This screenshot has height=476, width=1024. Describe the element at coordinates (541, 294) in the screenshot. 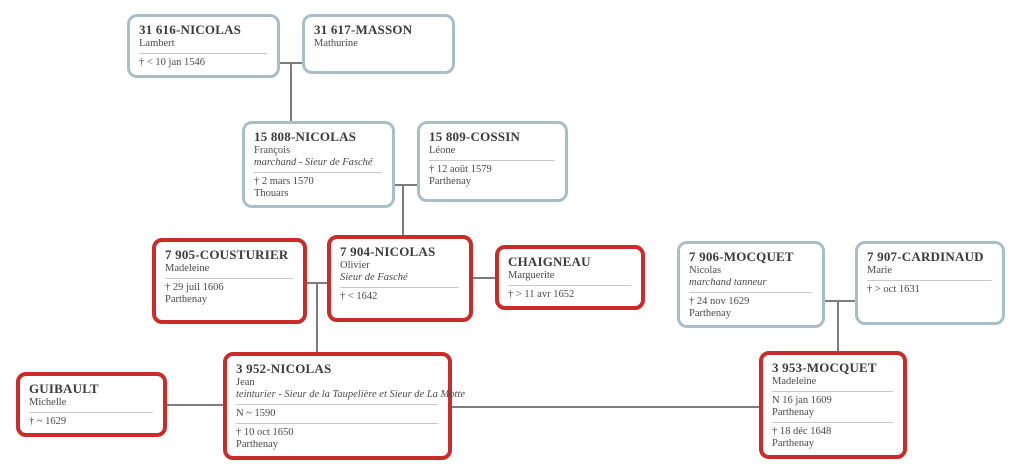

I see `person-detail: † > 11 avr 1652` at that location.